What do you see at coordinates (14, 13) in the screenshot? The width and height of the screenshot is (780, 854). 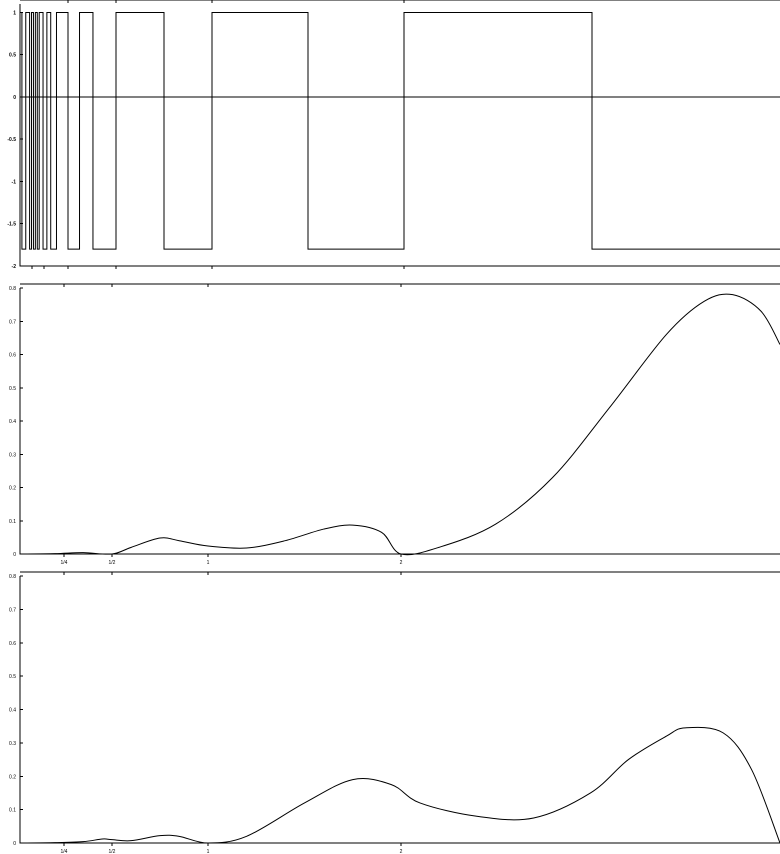 I see `y-tick-label: 1` at bounding box center [14, 13].